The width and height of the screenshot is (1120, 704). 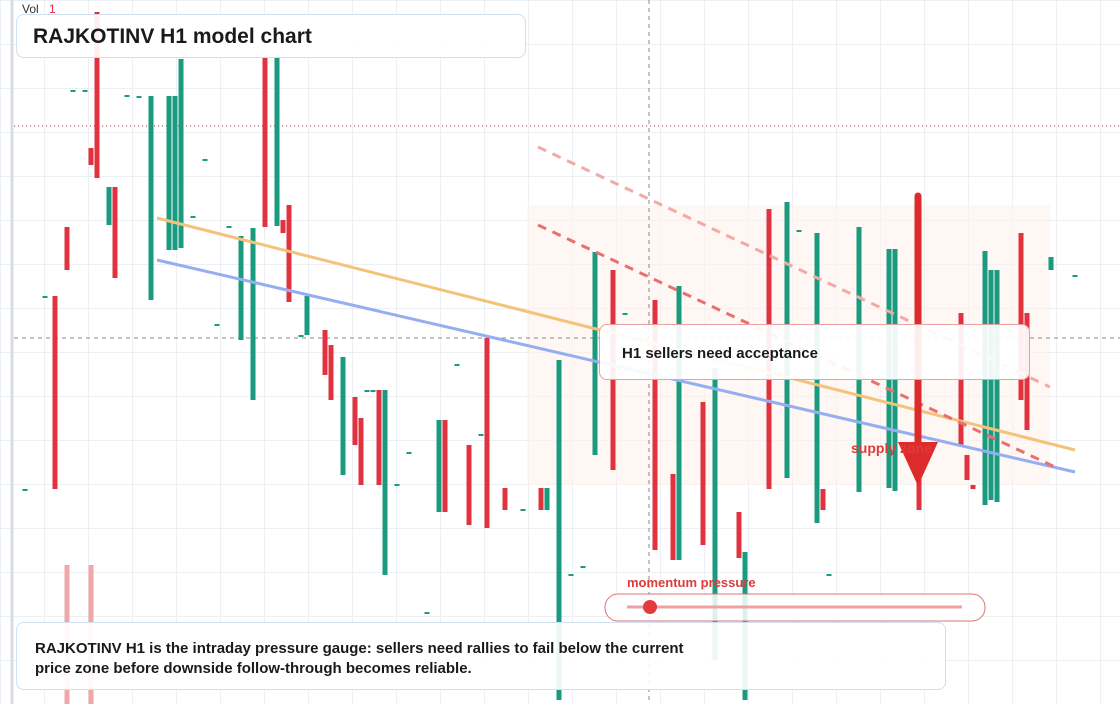 What do you see at coordinates (691, 582) in the screenshot?
I see `gauge-label: momentum pressure` at bounding box center [691, 582].